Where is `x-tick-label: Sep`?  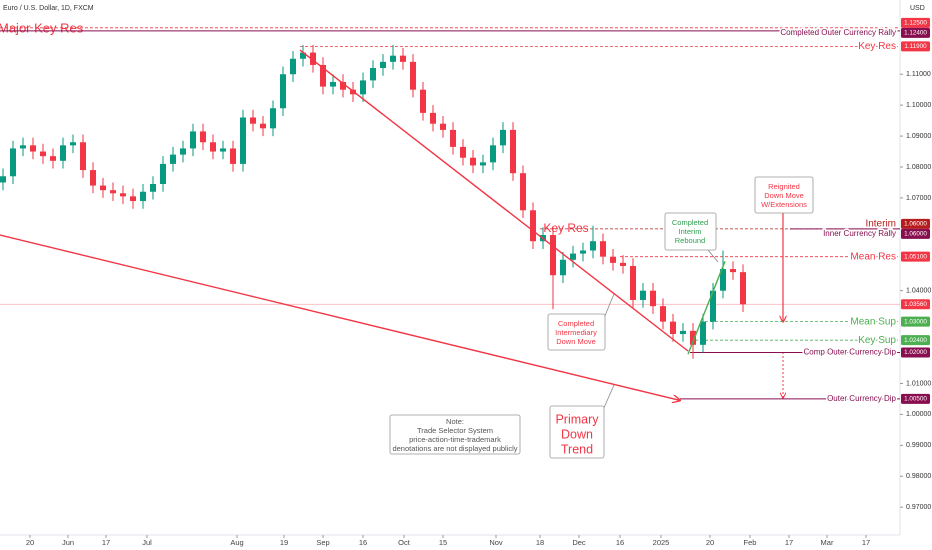
x-tick-label: Sep is located at coordinates (322, 542).